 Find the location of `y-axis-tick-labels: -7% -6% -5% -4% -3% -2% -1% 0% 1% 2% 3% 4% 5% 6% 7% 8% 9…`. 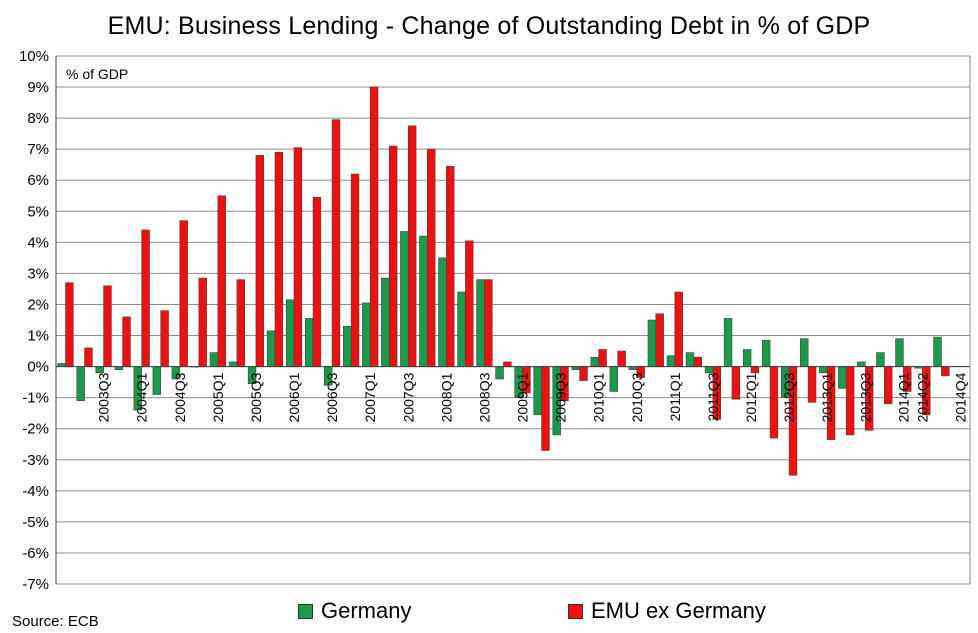

y-axis-tick-labels: -7% -6% -5% -4% -3% -2% -1% 0% 1% 2% 3% 4% 5% 6% 7% 8% 9… is located at coordinates (34, 320).